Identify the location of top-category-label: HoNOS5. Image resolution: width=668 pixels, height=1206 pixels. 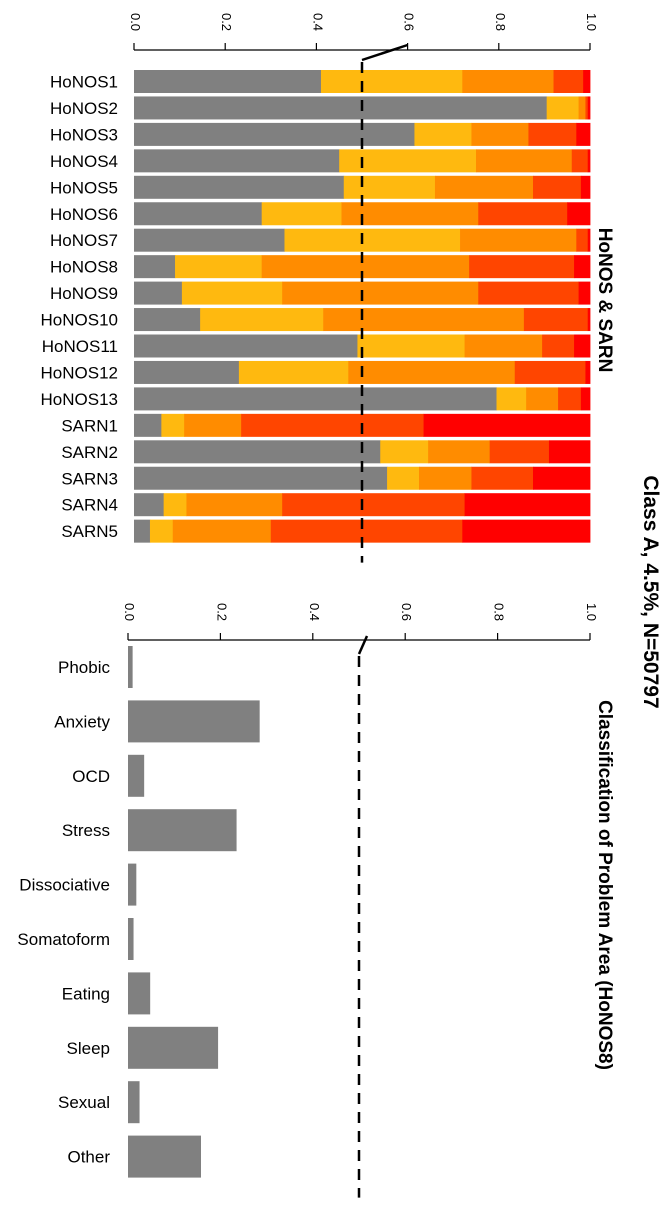
(84, 187).